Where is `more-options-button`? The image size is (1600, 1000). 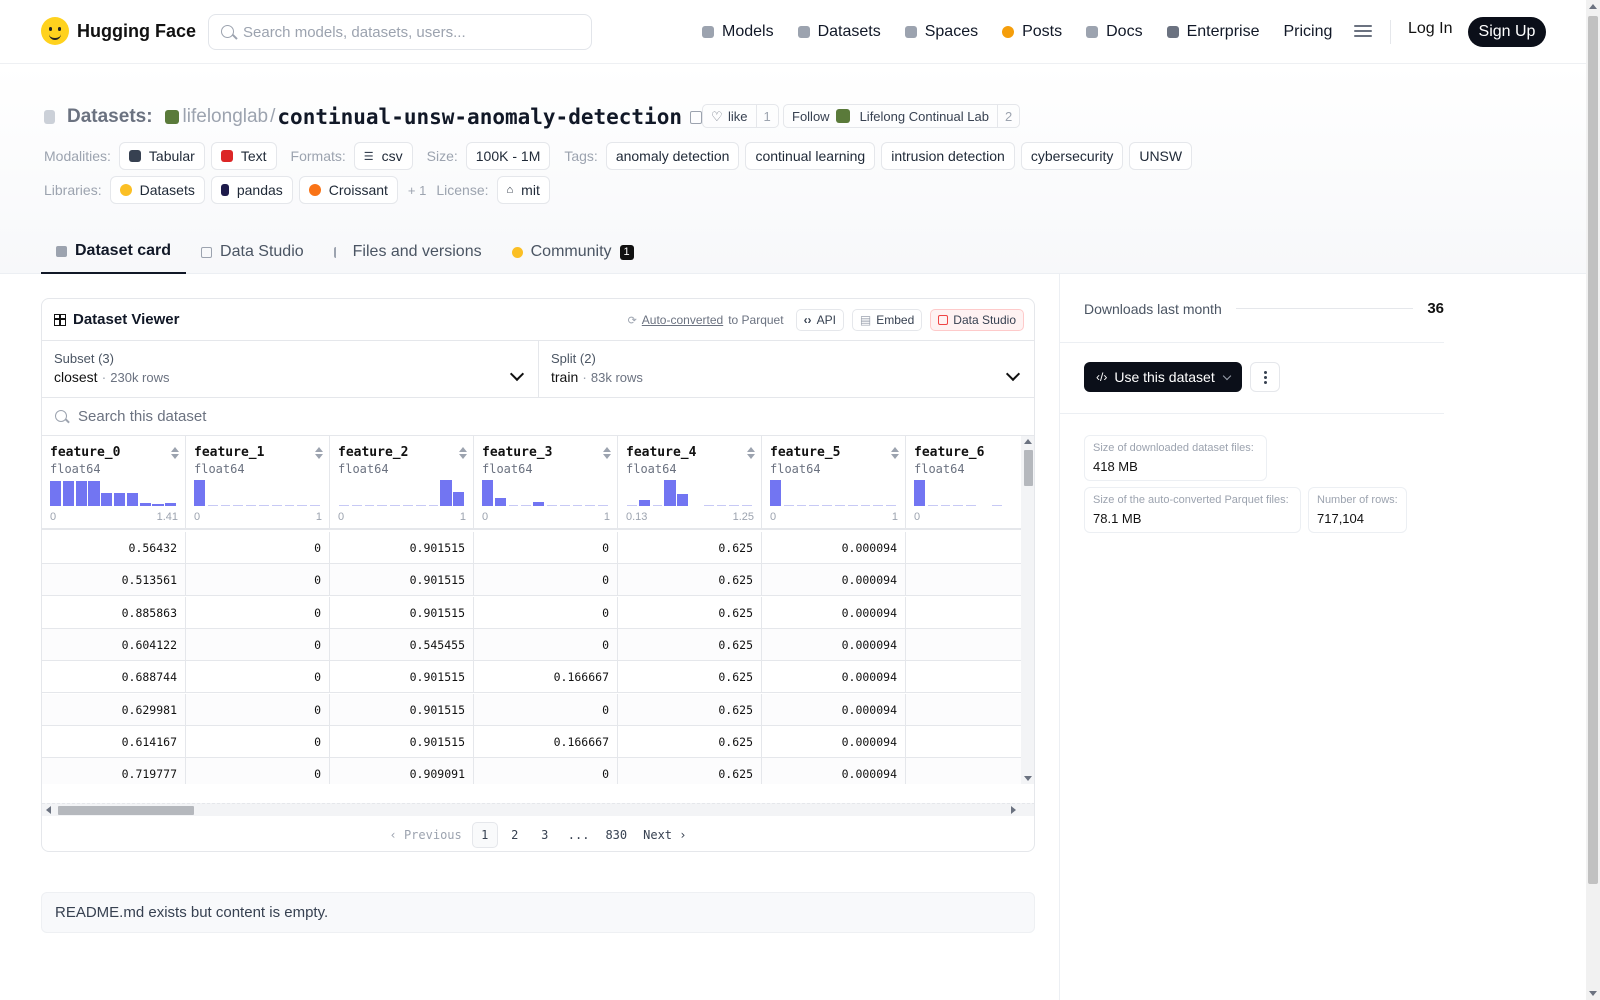 more-options-button is located at coordinates (1265, 377).